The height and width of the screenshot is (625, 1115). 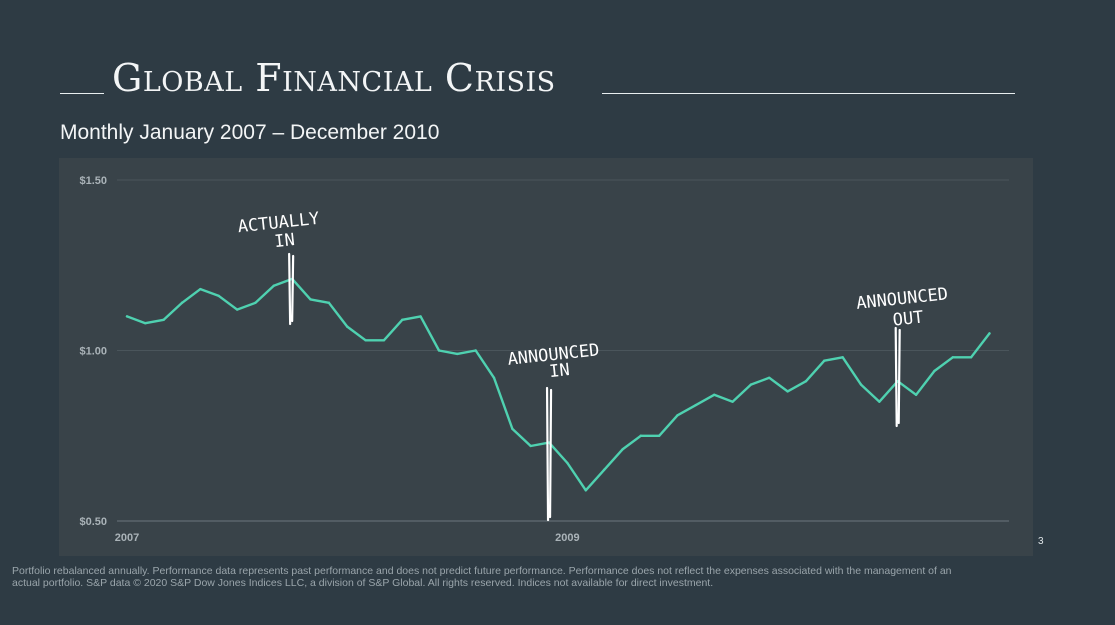 I want to click on slide-title: Global Financial Crisis, so click(x=334, y=78).